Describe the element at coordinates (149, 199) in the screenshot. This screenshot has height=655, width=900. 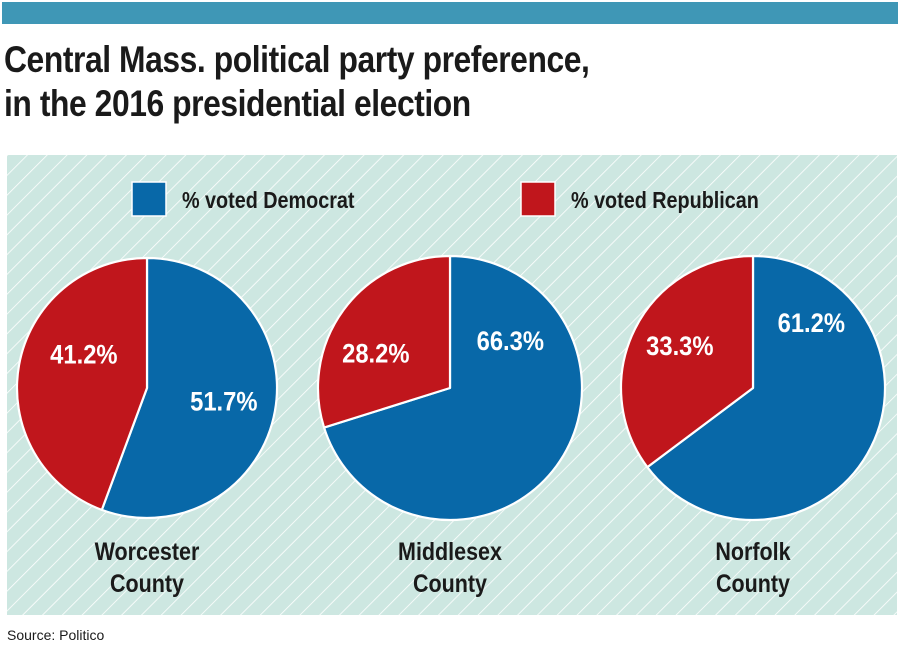
I see `legend-swatch-democrat` at that location.